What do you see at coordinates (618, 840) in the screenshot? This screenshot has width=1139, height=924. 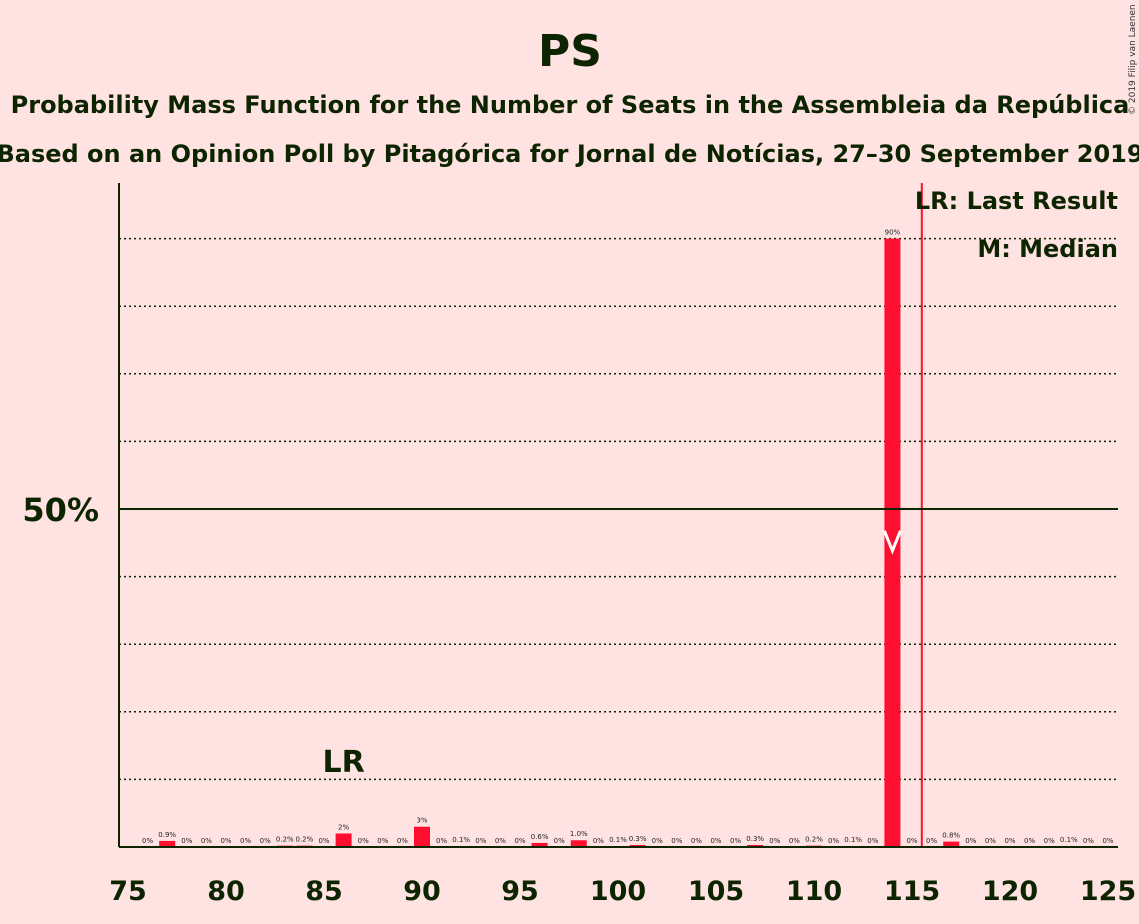 I see `data-label-seat-100: 0.1%` at bounding box center [618, 840].